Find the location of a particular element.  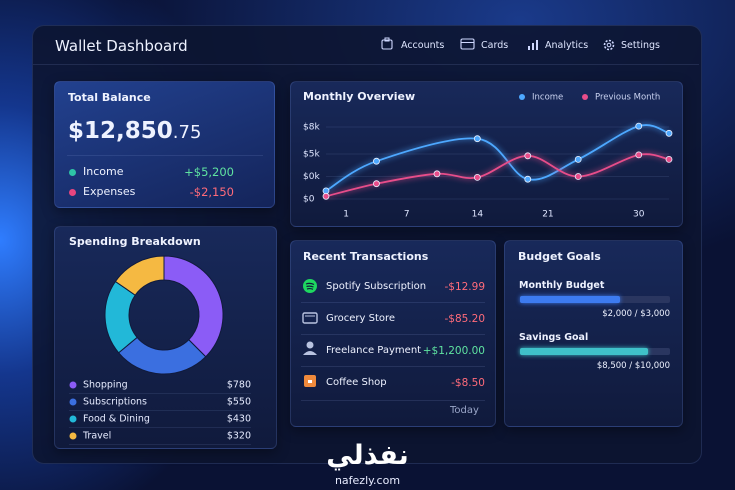

header-divider is located at coordinates (366, 64).